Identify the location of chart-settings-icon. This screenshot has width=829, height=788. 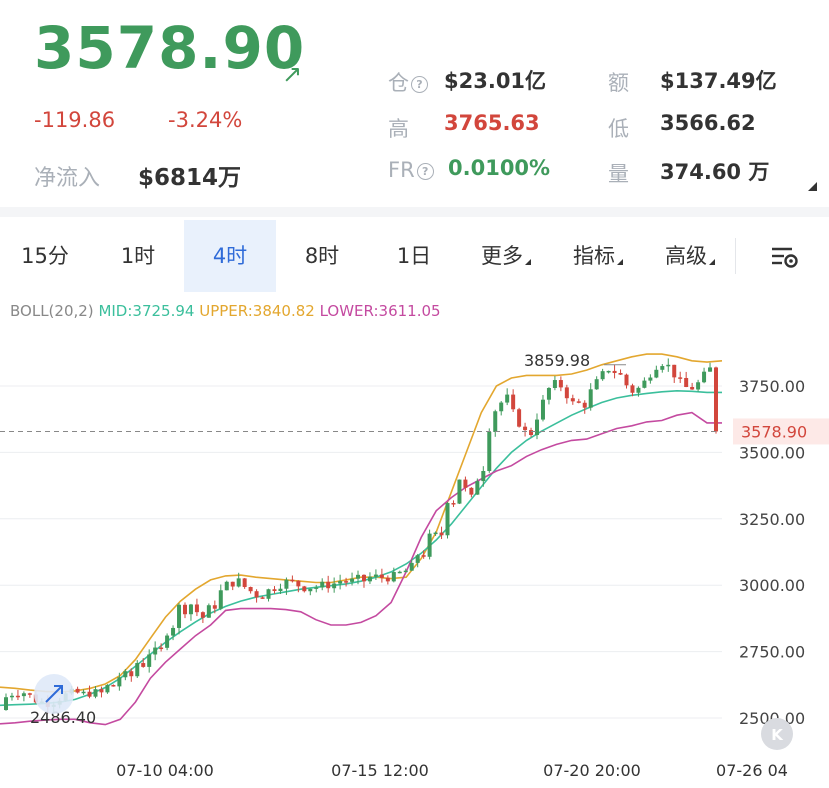
(785, 257).